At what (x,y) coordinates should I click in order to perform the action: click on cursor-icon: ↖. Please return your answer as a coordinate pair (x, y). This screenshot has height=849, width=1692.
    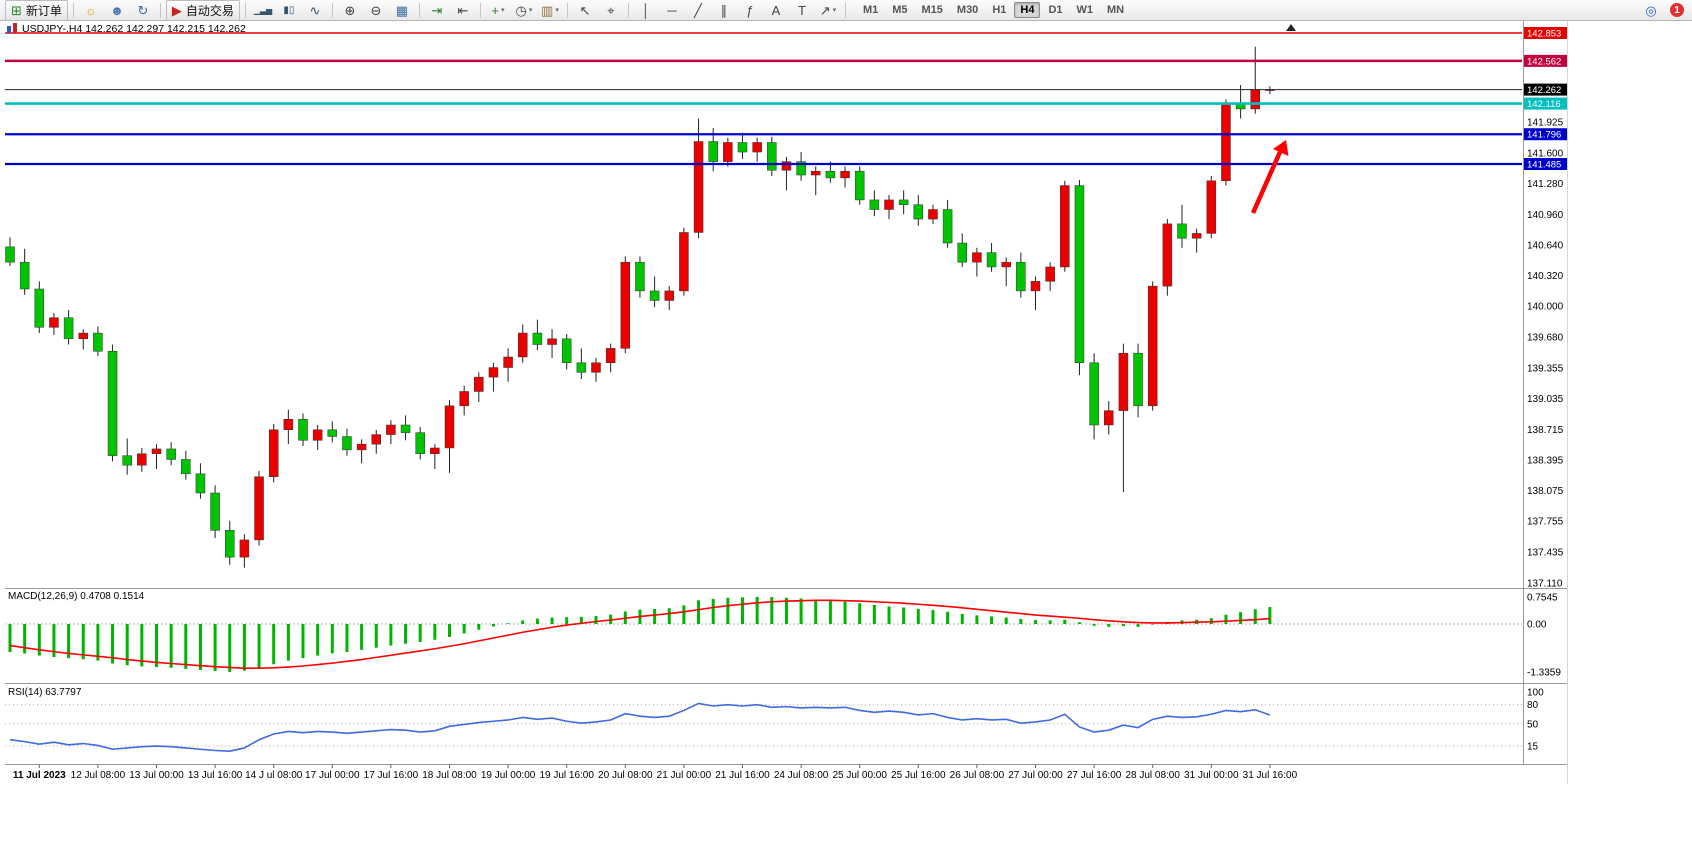
    Looking at the image, I should click on (585, 10).